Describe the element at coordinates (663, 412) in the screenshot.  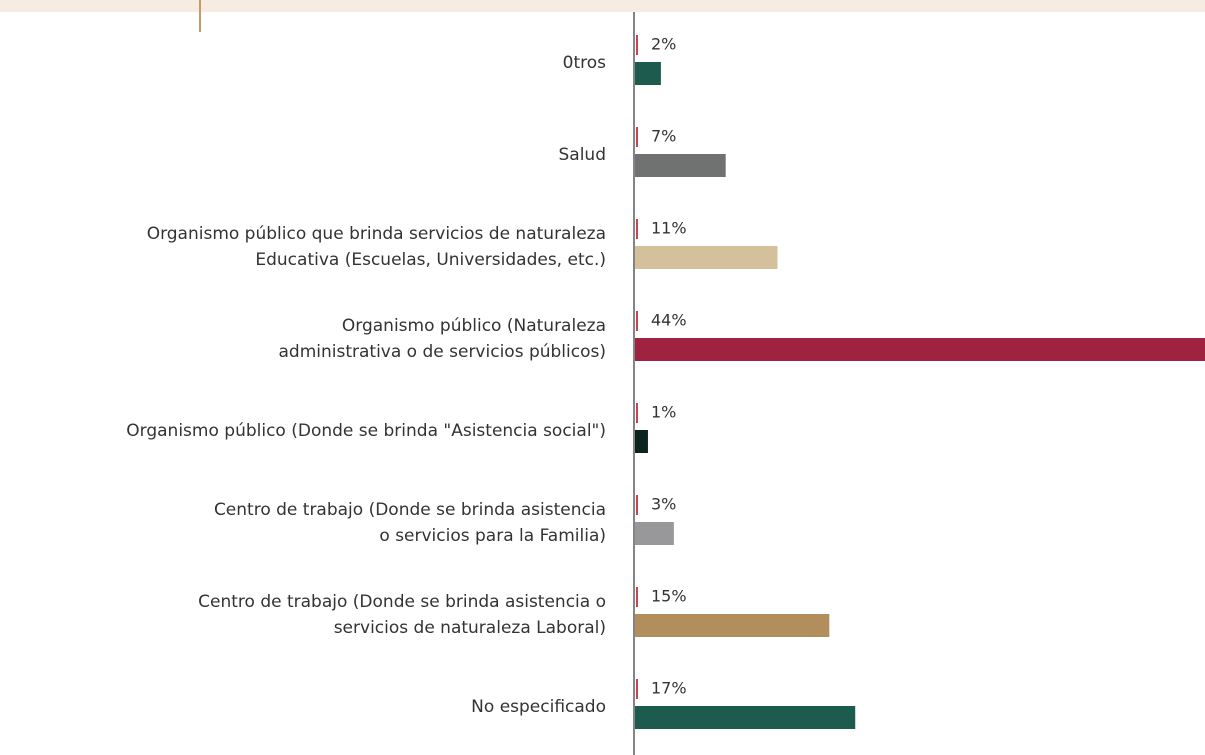
I see `value-label: 1%` at that location.